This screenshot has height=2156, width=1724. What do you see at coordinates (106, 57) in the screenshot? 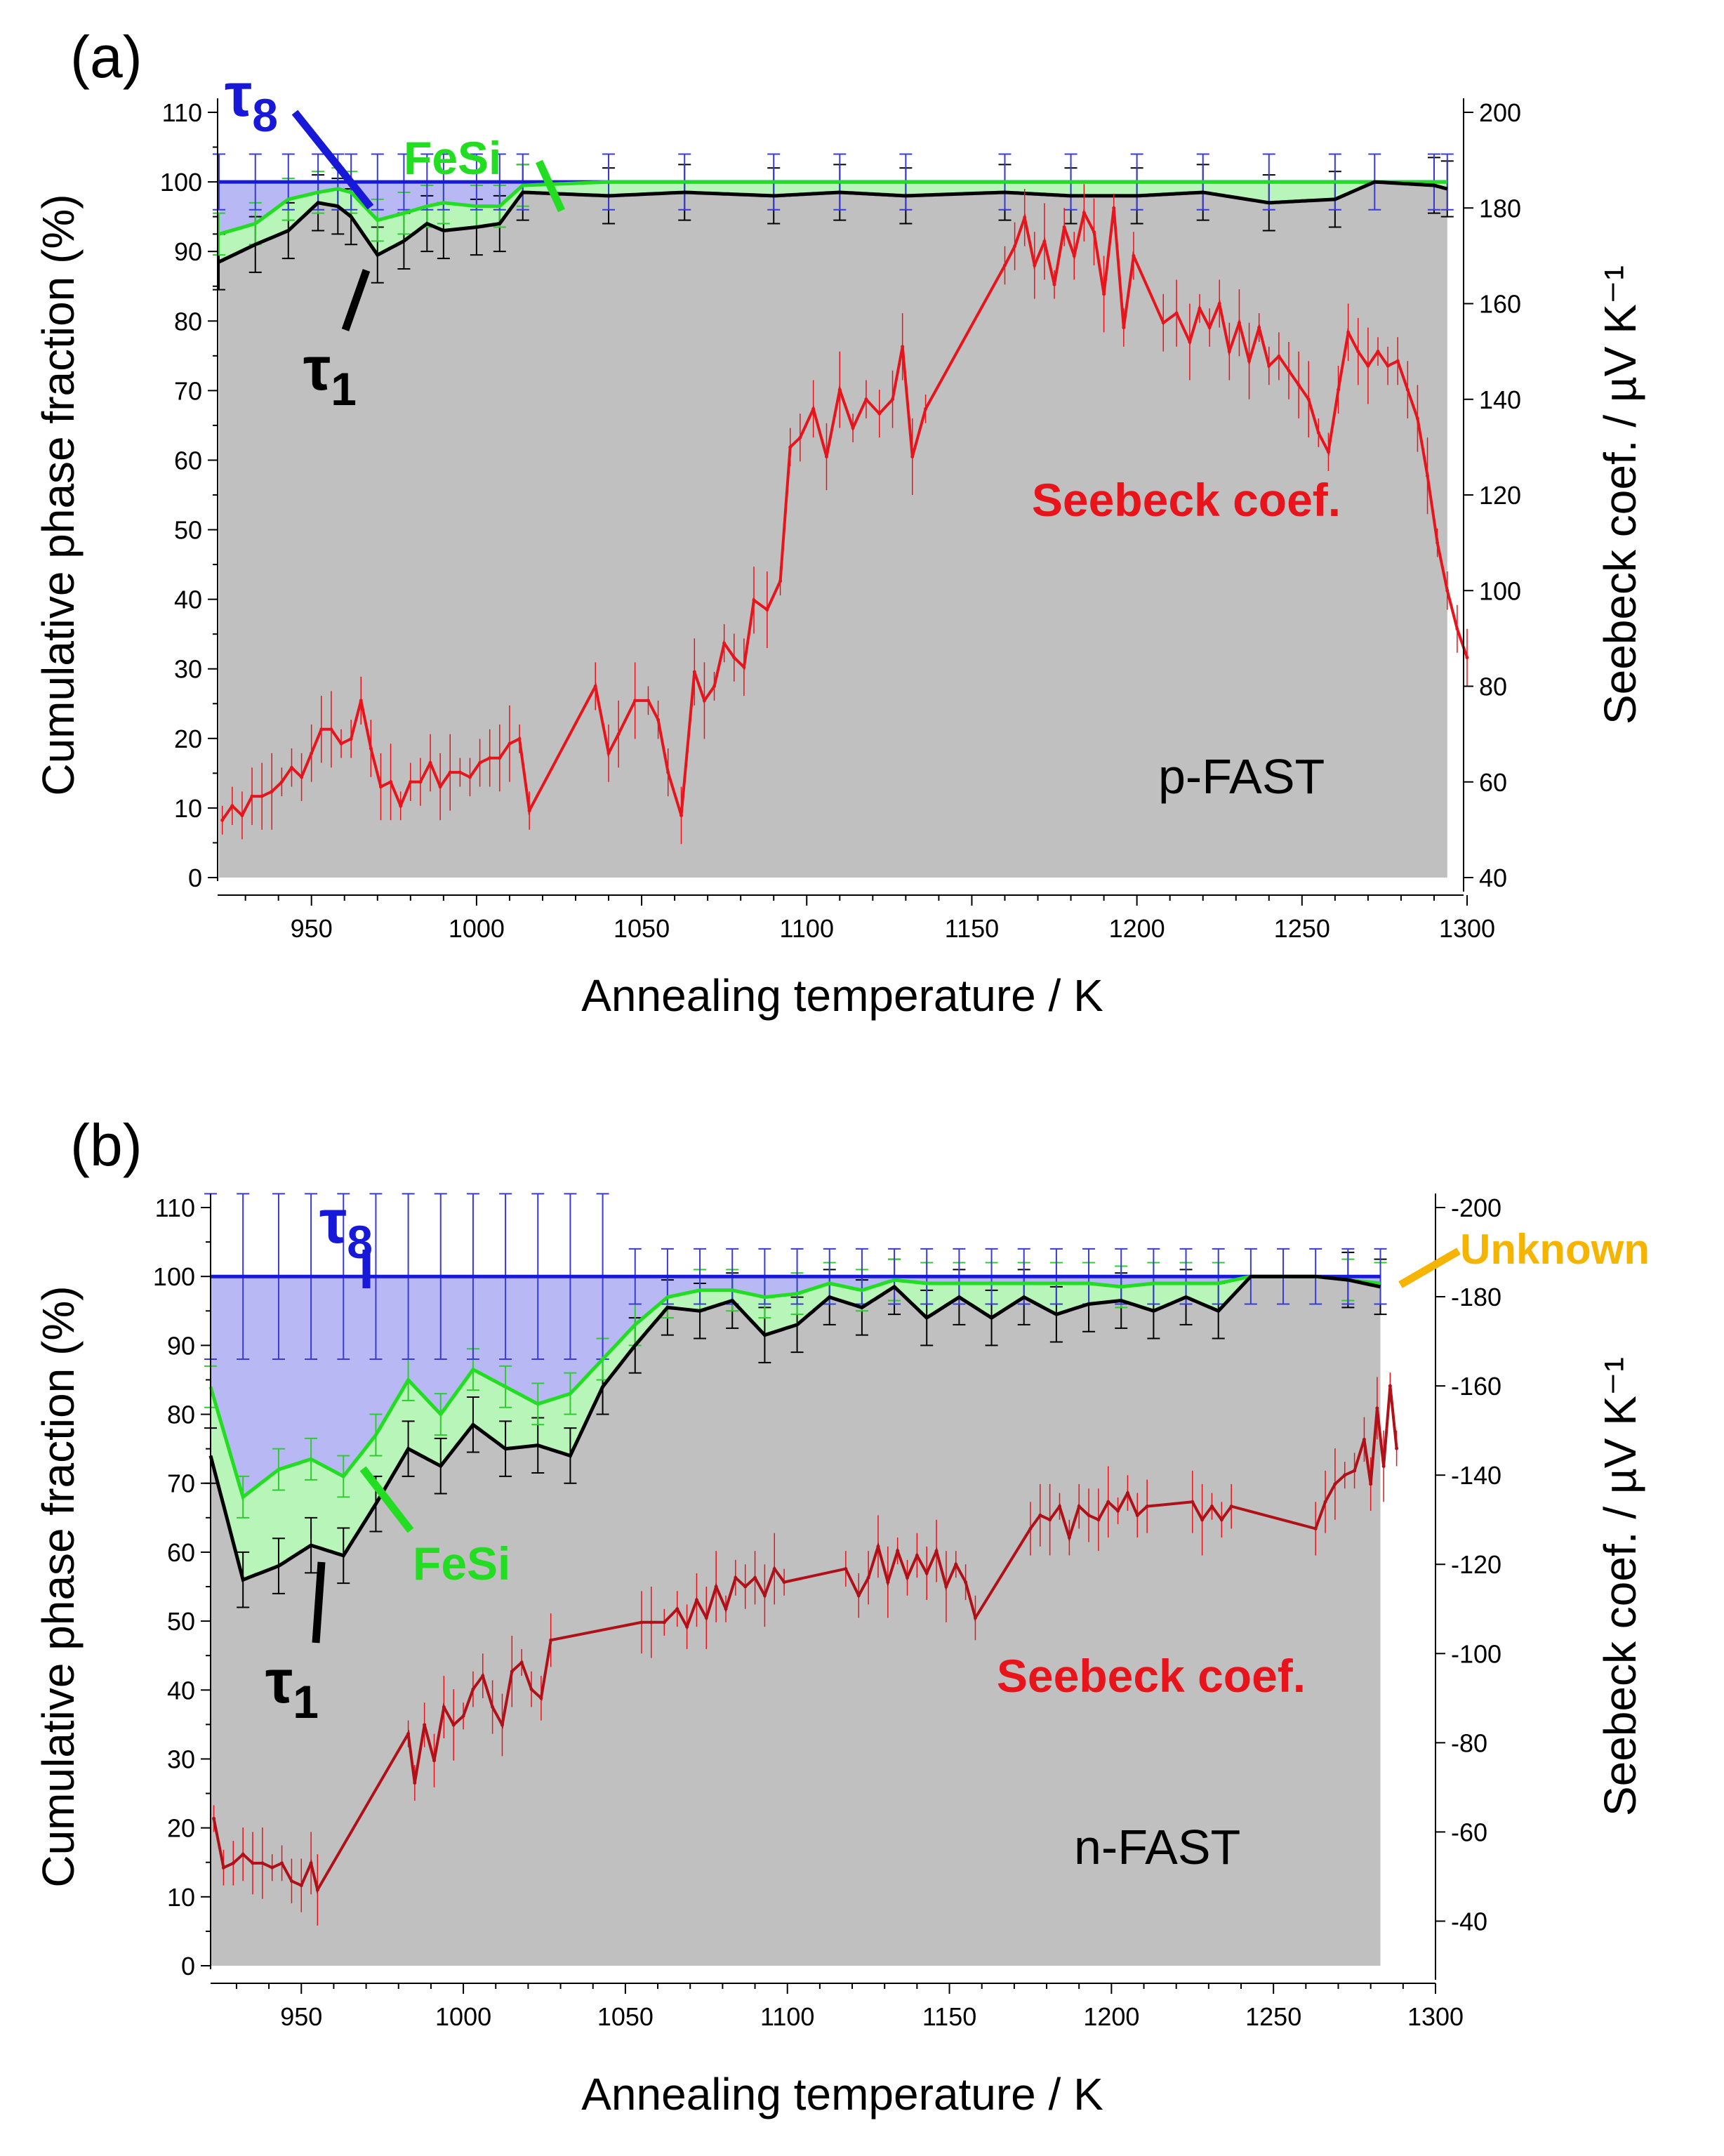
I see `panel-label: (a)` at bounding box center [106, 57].